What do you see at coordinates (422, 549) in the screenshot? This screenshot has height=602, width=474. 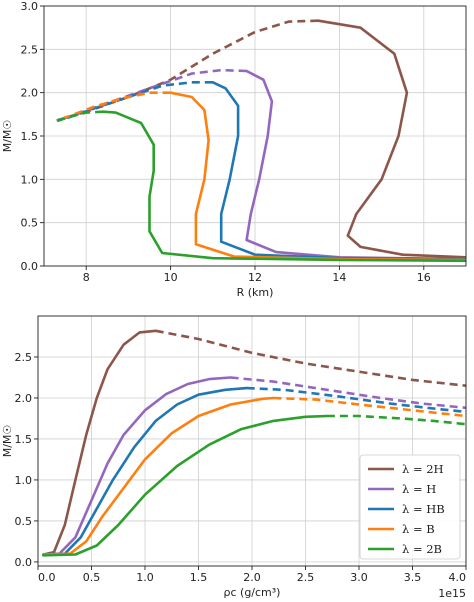 I see `legend-label-2b: λ = 2B` at bounding box center [422, 549].